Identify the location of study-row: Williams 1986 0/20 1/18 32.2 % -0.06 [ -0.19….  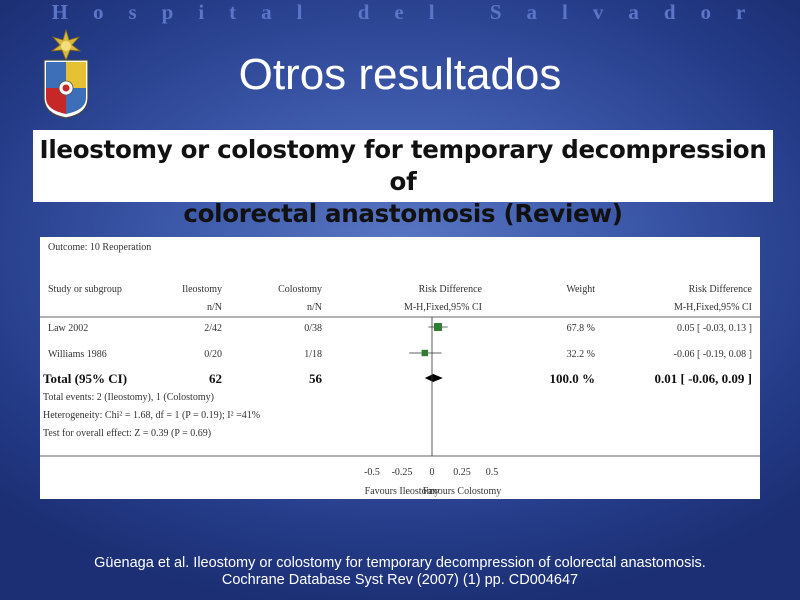
(400, 354).